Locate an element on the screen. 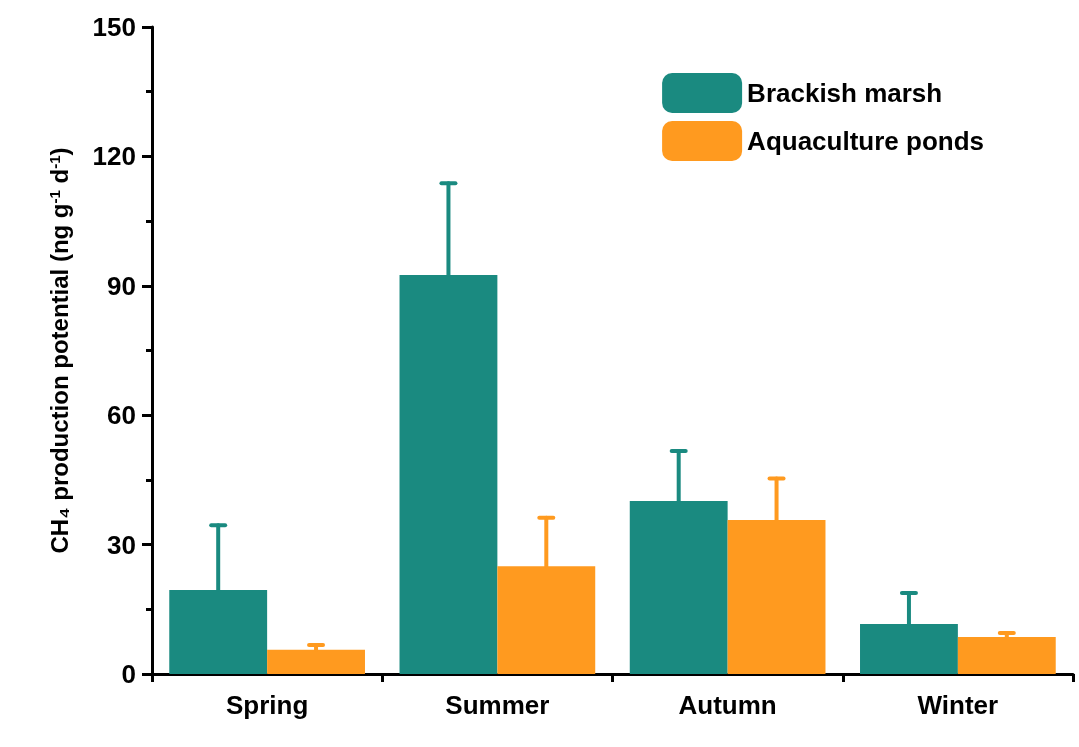 The width and height of the screenshot is (1079, 747). x-tick-label: Summer is located at coordinates (497, 705).